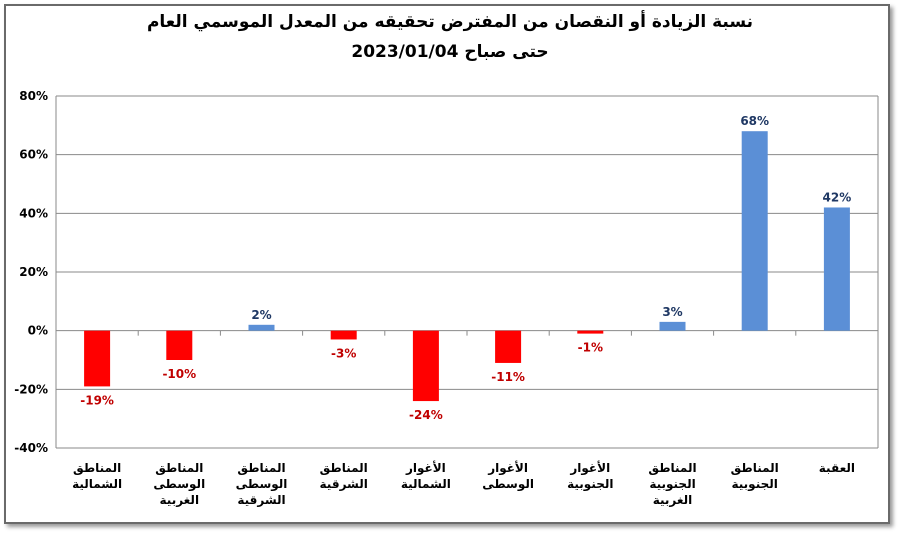  I want to click on y-tick-label: 60%, so click(33, 155).